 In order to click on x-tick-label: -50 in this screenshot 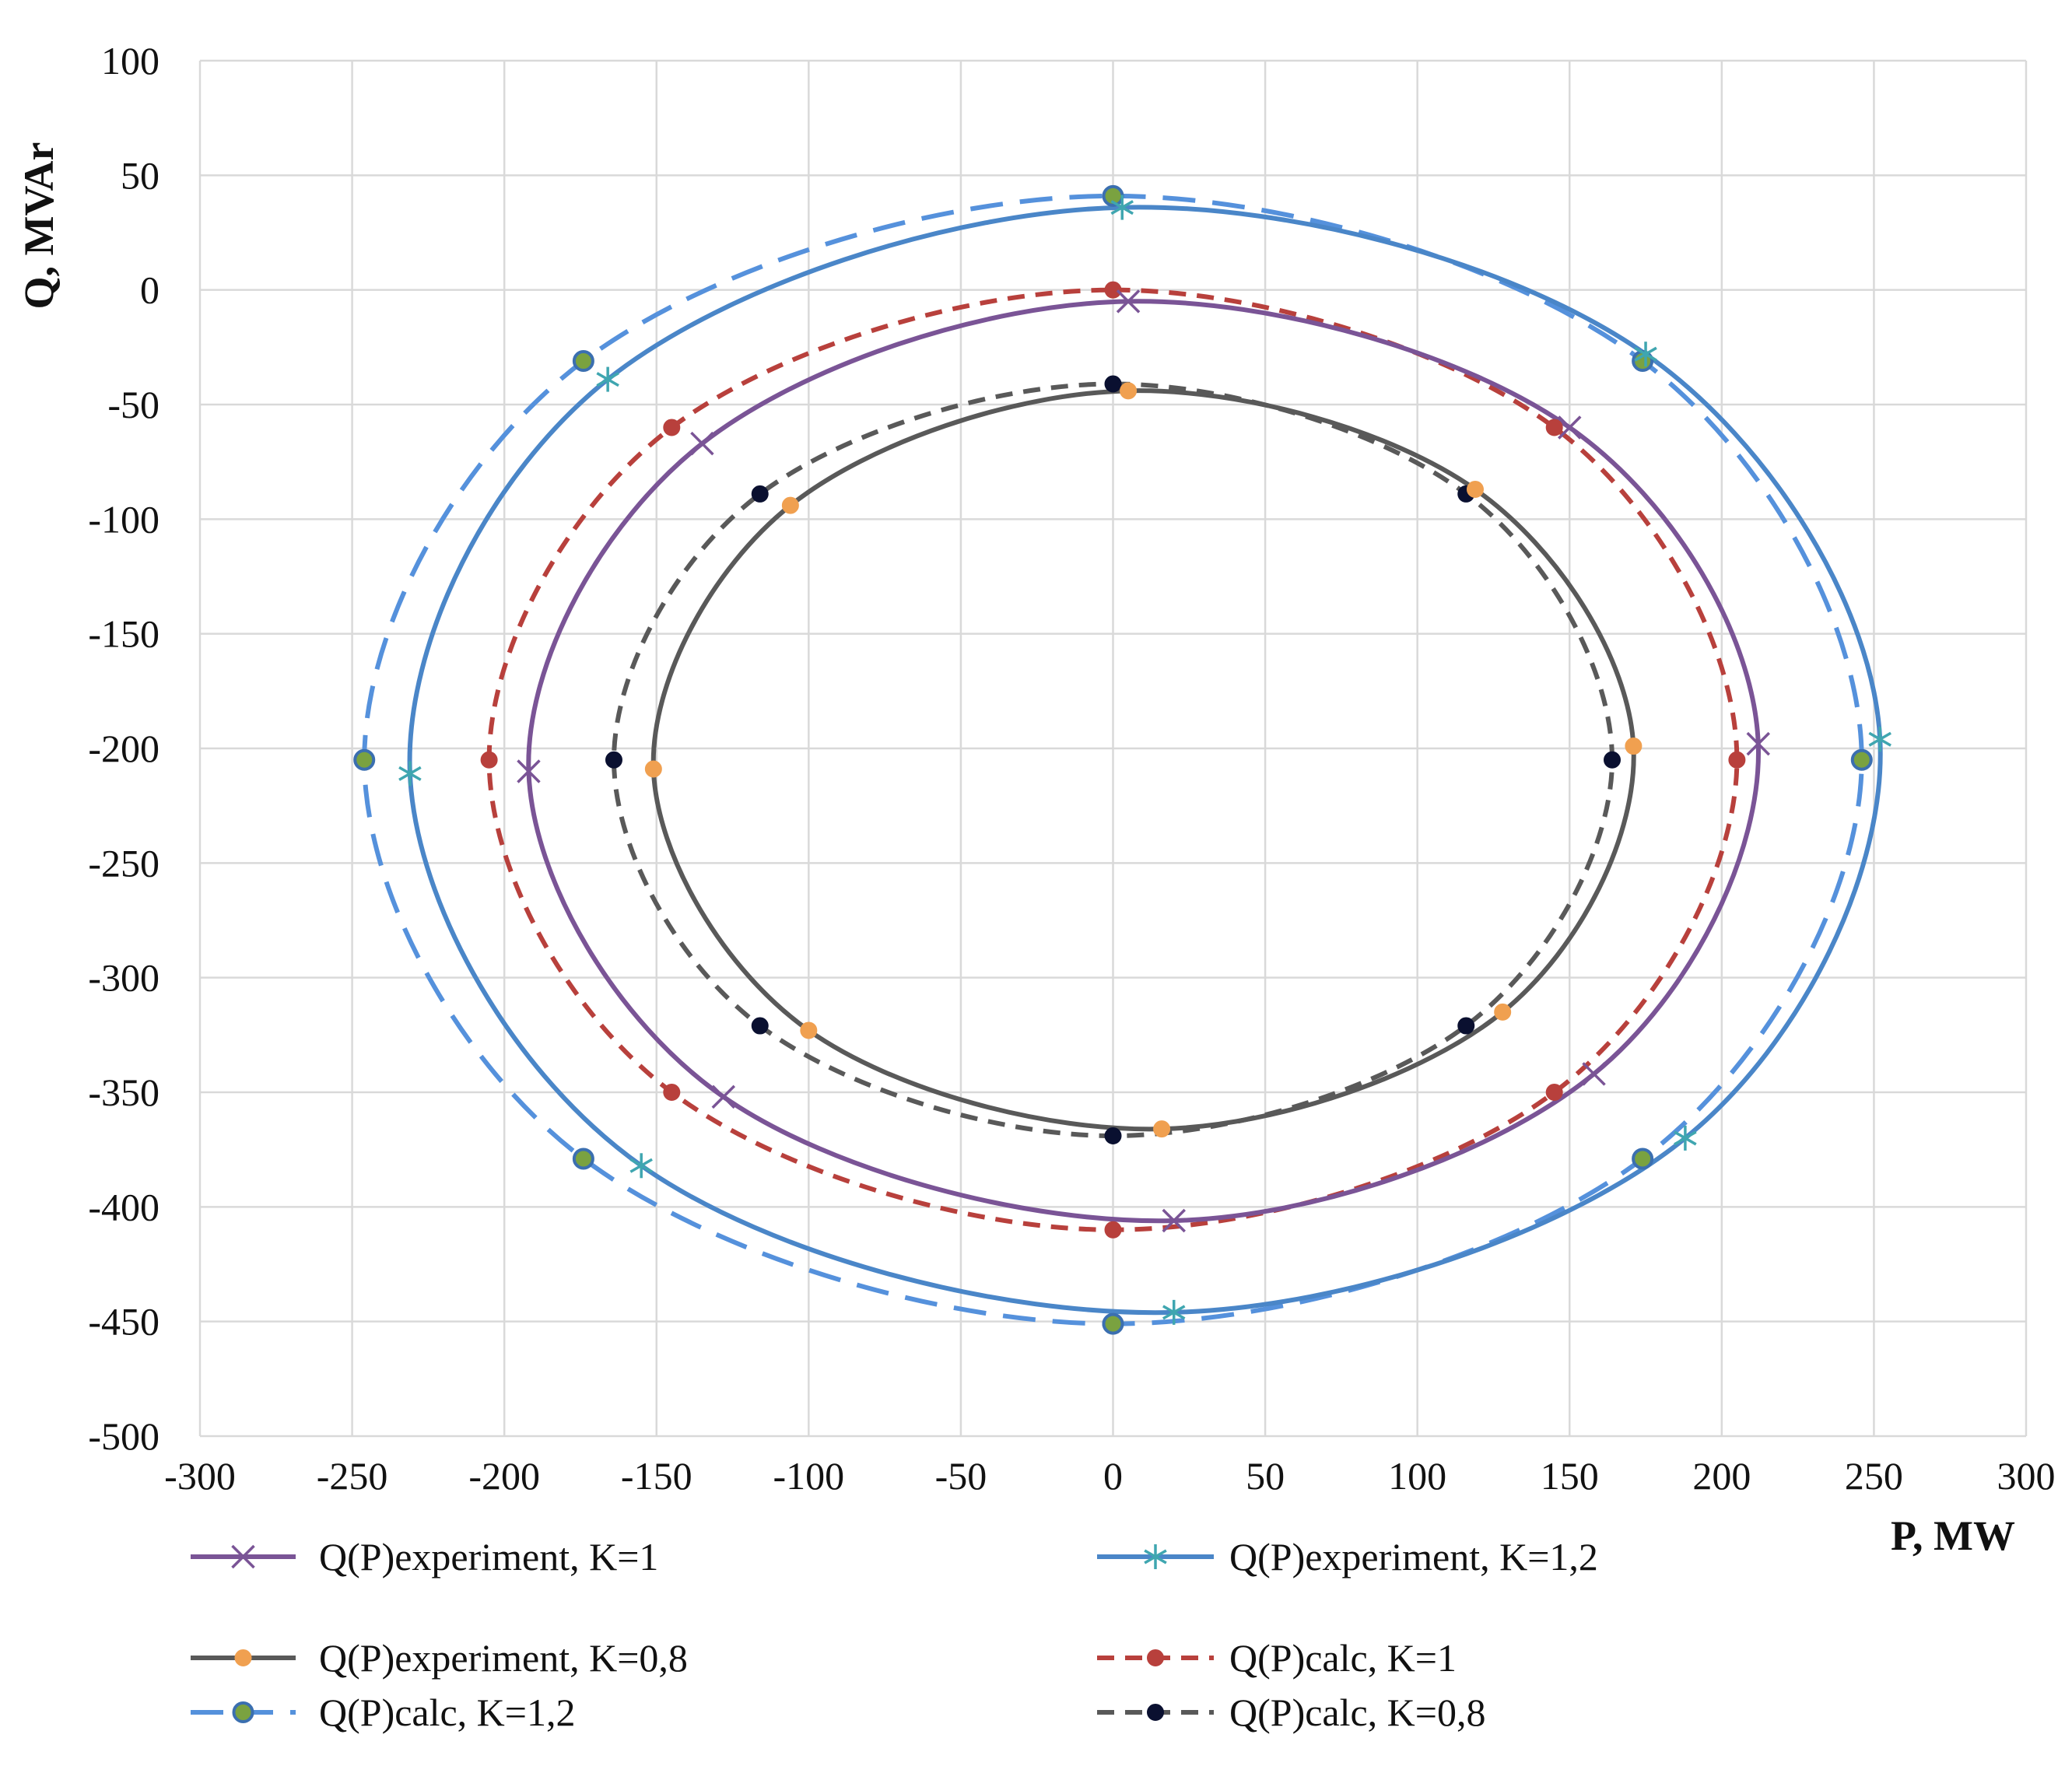, I will do `click(961, 1476)`.